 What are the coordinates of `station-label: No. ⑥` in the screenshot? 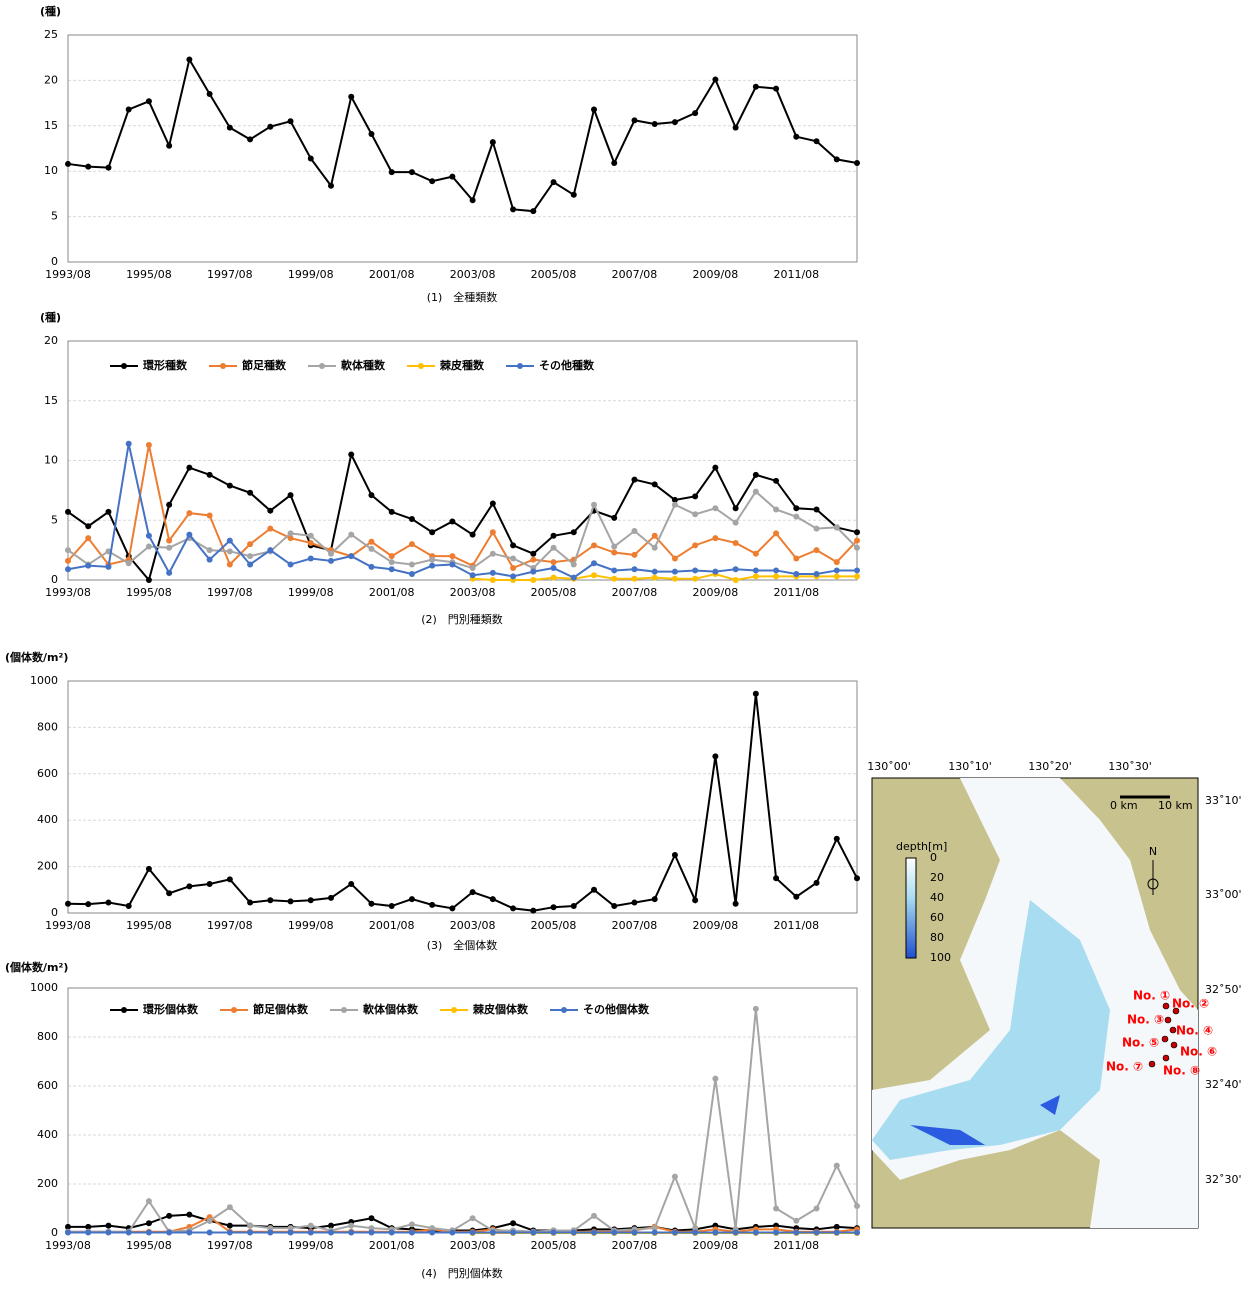 It's located at (1198, 1052).